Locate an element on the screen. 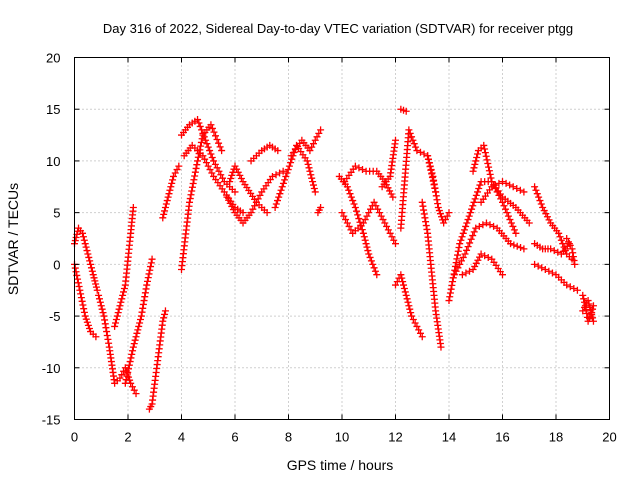  series-arc-m is located at coordinates (264, 153).